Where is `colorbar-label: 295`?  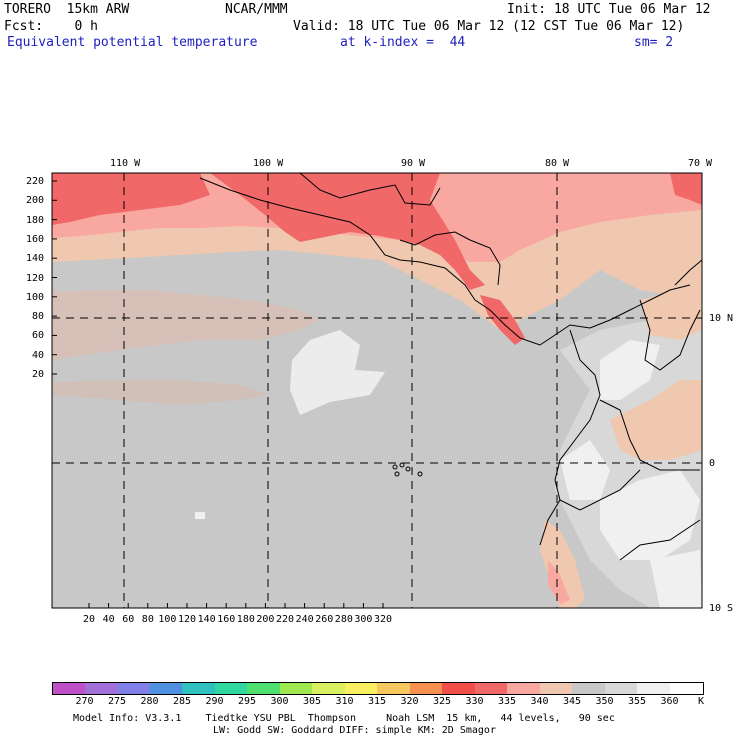
colorbar-label: 295 is located at coordinates (247, 701).